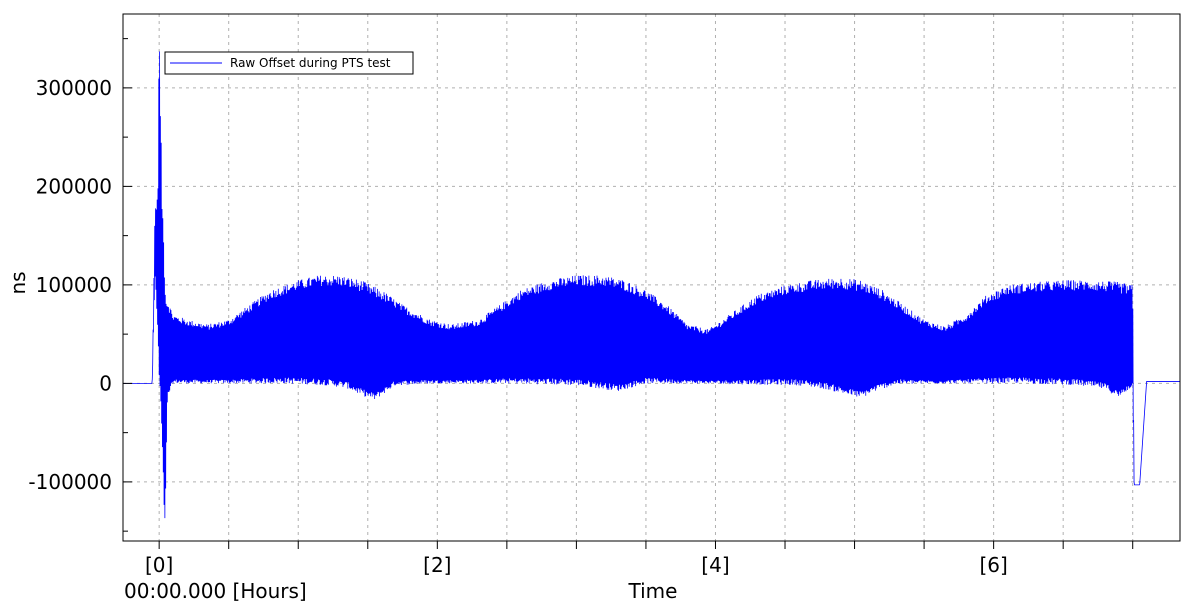 The height and width of the screenshot is (607, 1200). Describe the element at coordinates (715, 565) in the screenshot. I see `x-tick-label: [4]` at that location.